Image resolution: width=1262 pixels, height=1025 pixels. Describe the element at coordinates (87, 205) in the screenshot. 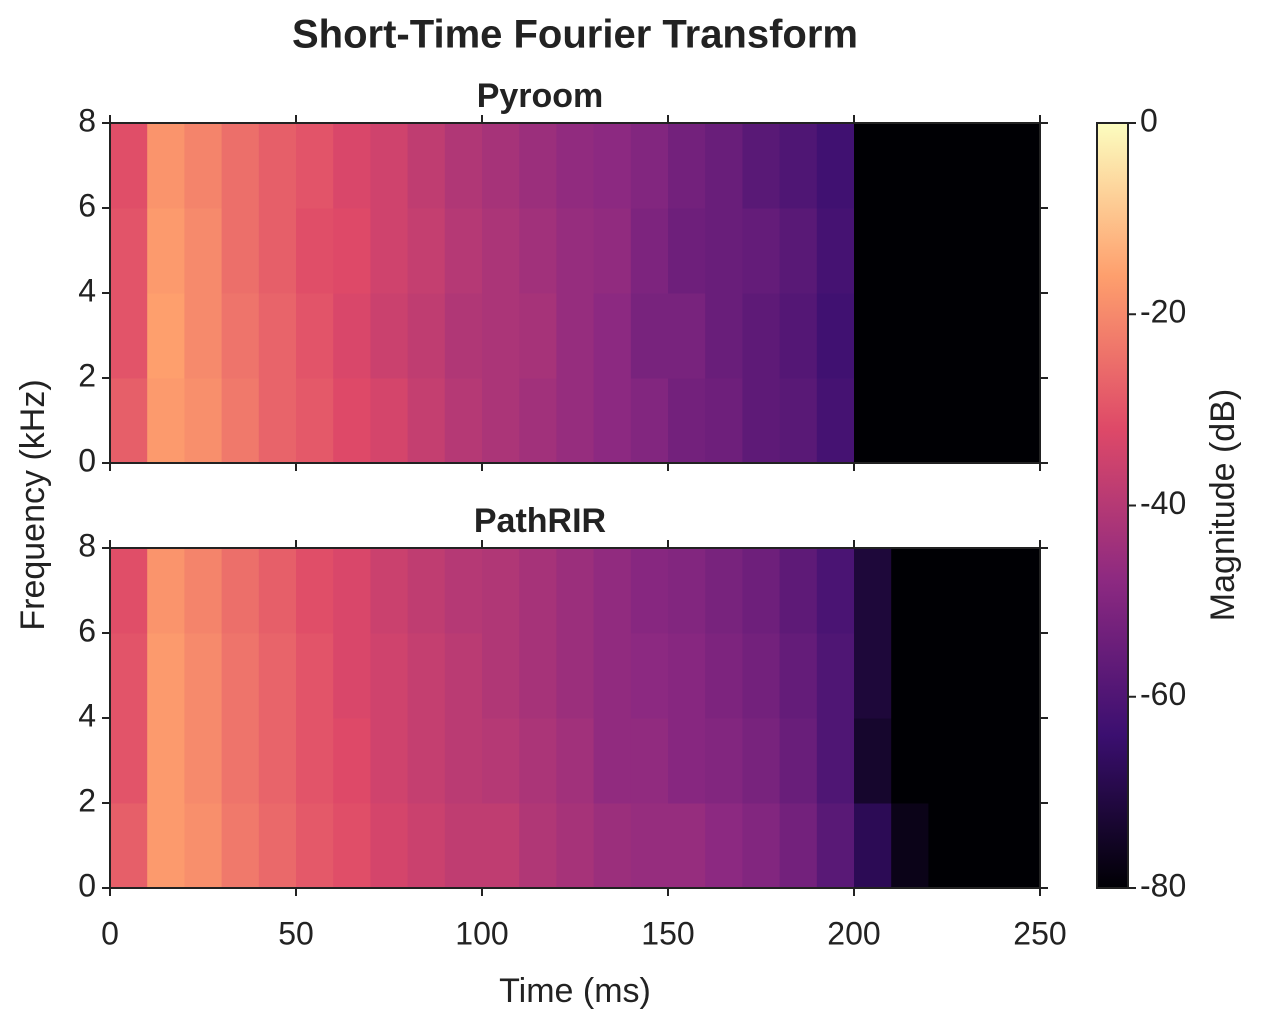

I see `y-tick-label: 6` at that location.